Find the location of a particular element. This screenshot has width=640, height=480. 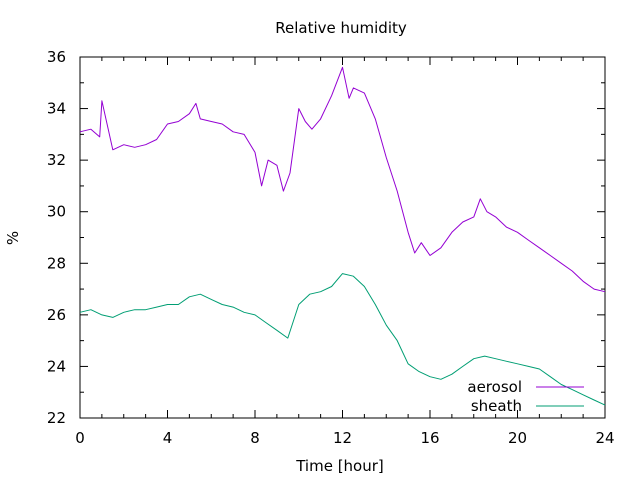

y-tick-label: 36 is located at coordinates (56, 57).